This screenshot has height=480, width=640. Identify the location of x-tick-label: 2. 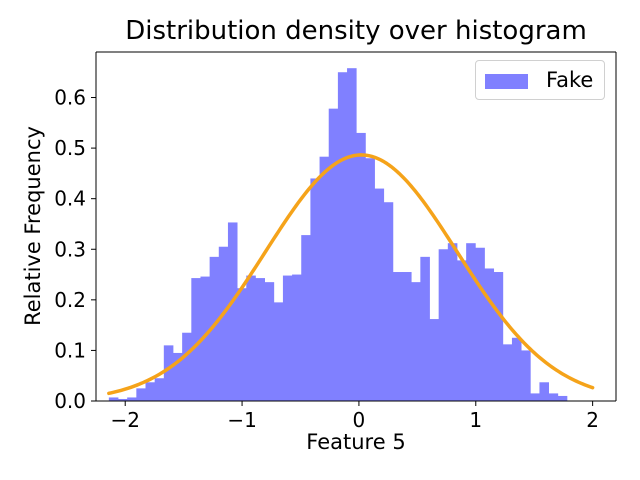
(592, 420).